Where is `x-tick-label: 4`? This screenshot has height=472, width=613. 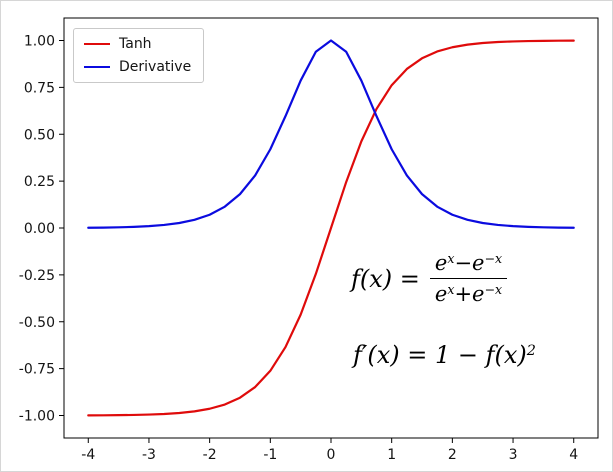 x-tick-label: 4 is located at coordinates (573, 455).